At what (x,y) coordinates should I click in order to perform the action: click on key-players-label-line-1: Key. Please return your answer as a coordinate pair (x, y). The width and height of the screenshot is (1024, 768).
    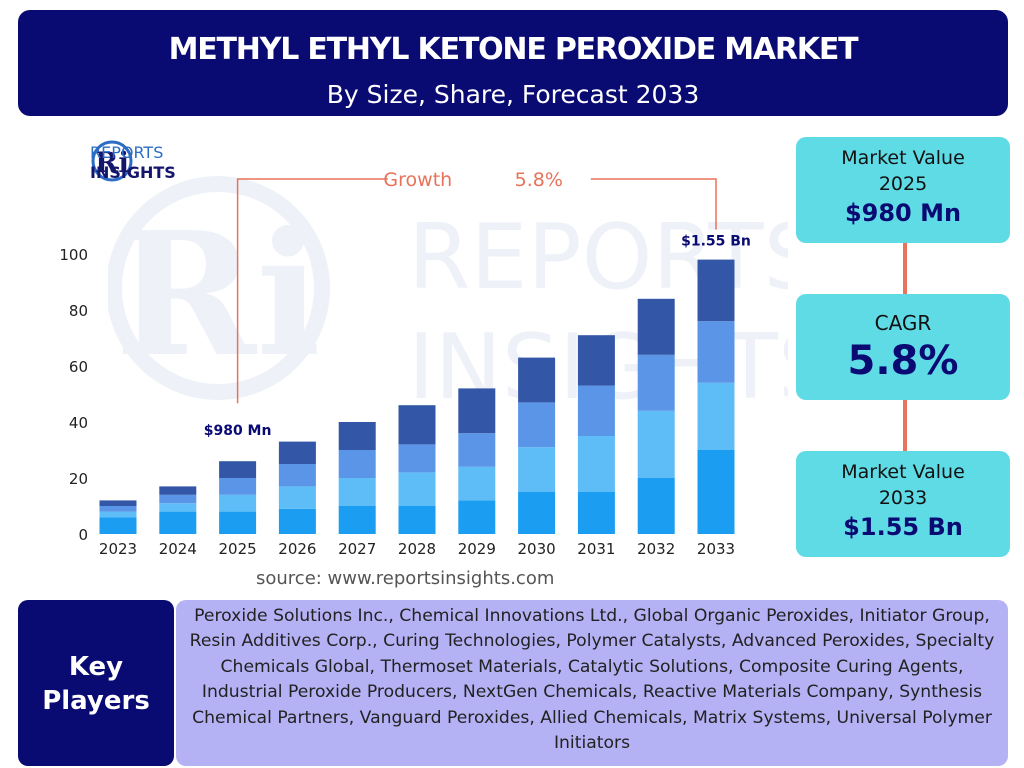
    Looking at the image, I should click on (96, 667).